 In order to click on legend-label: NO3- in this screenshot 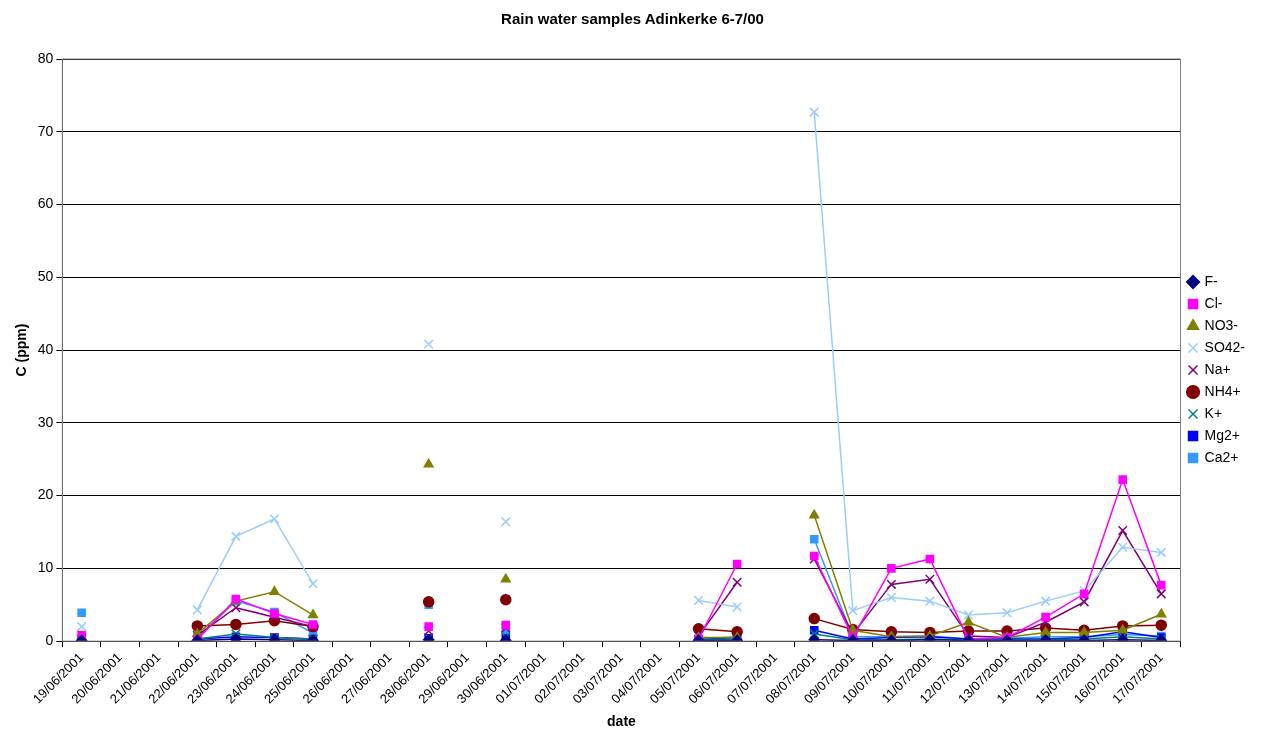, I will do `click(1221, 324)`.